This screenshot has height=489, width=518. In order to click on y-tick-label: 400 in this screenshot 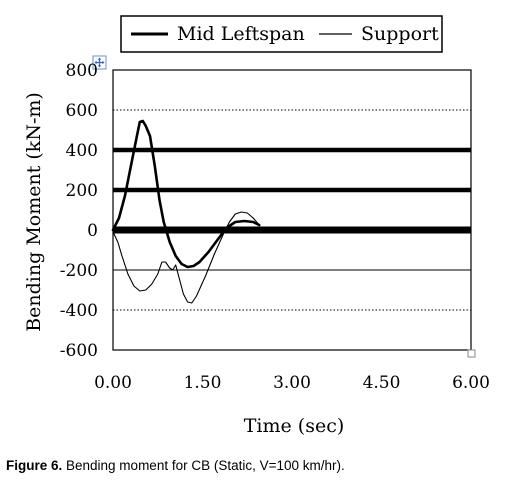, I will do `click(82, 151)`.